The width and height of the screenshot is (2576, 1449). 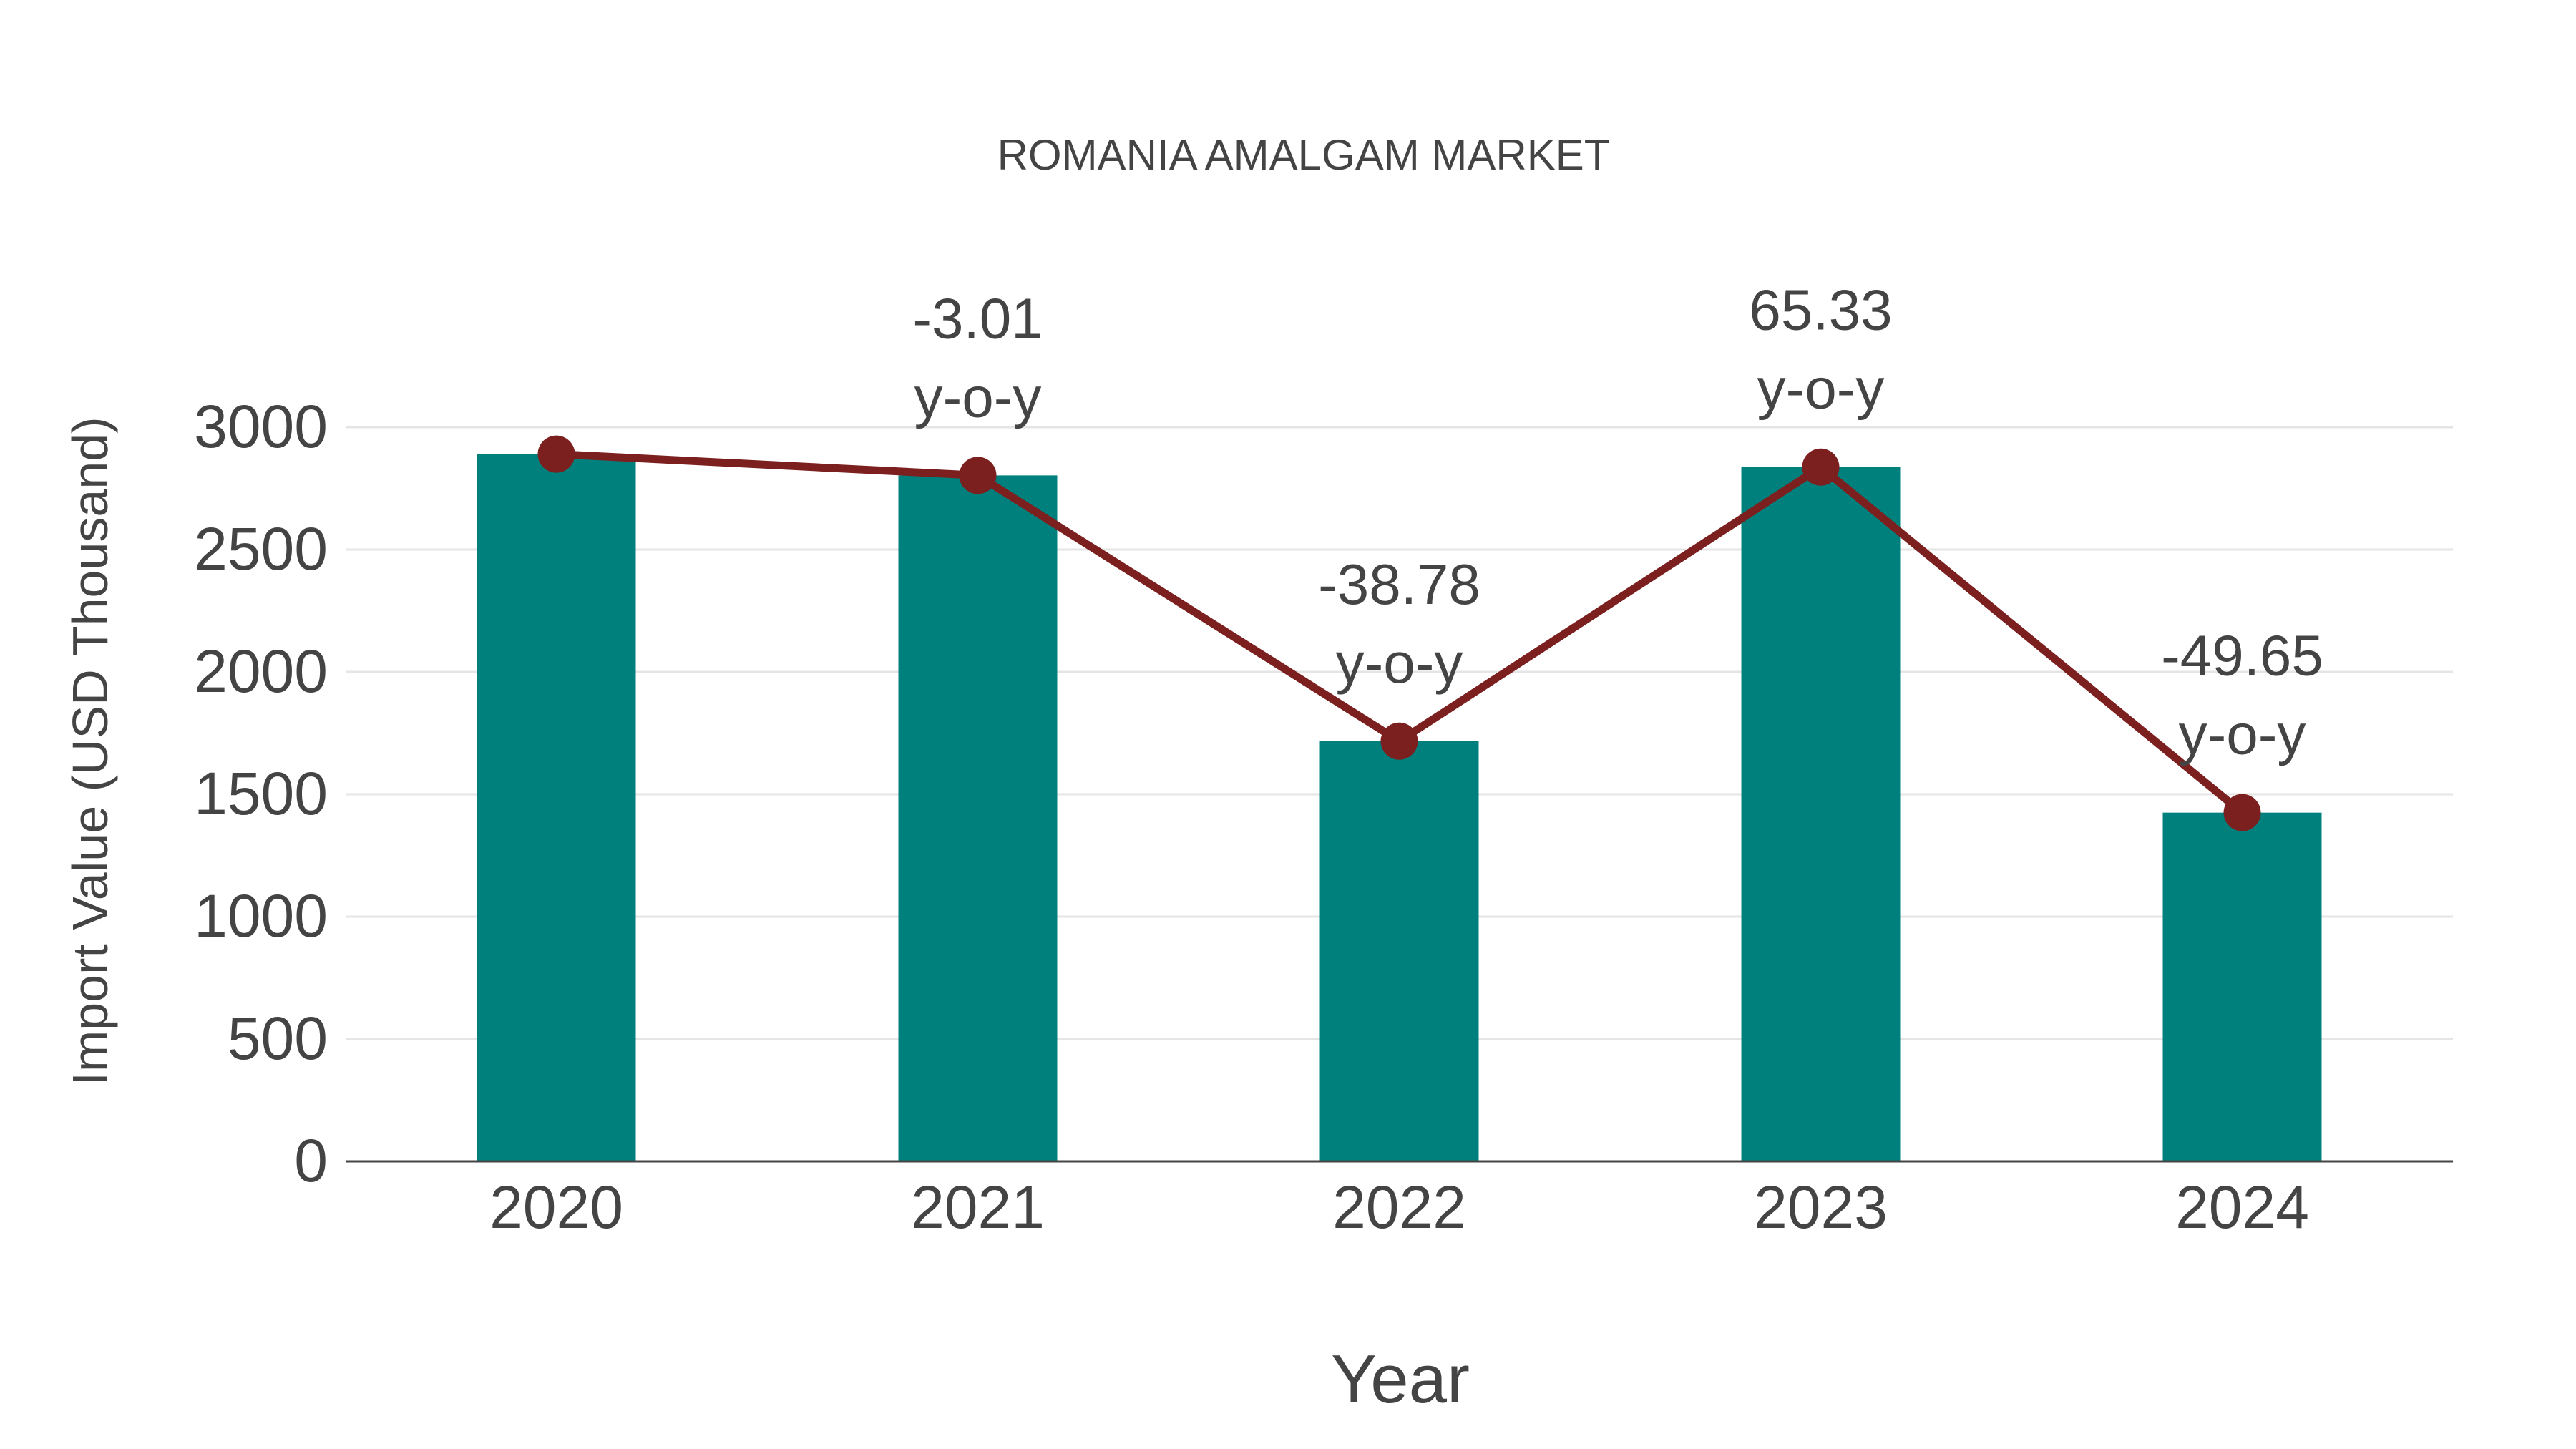 I want to click on bar-2020, so click(x=556, y=807).